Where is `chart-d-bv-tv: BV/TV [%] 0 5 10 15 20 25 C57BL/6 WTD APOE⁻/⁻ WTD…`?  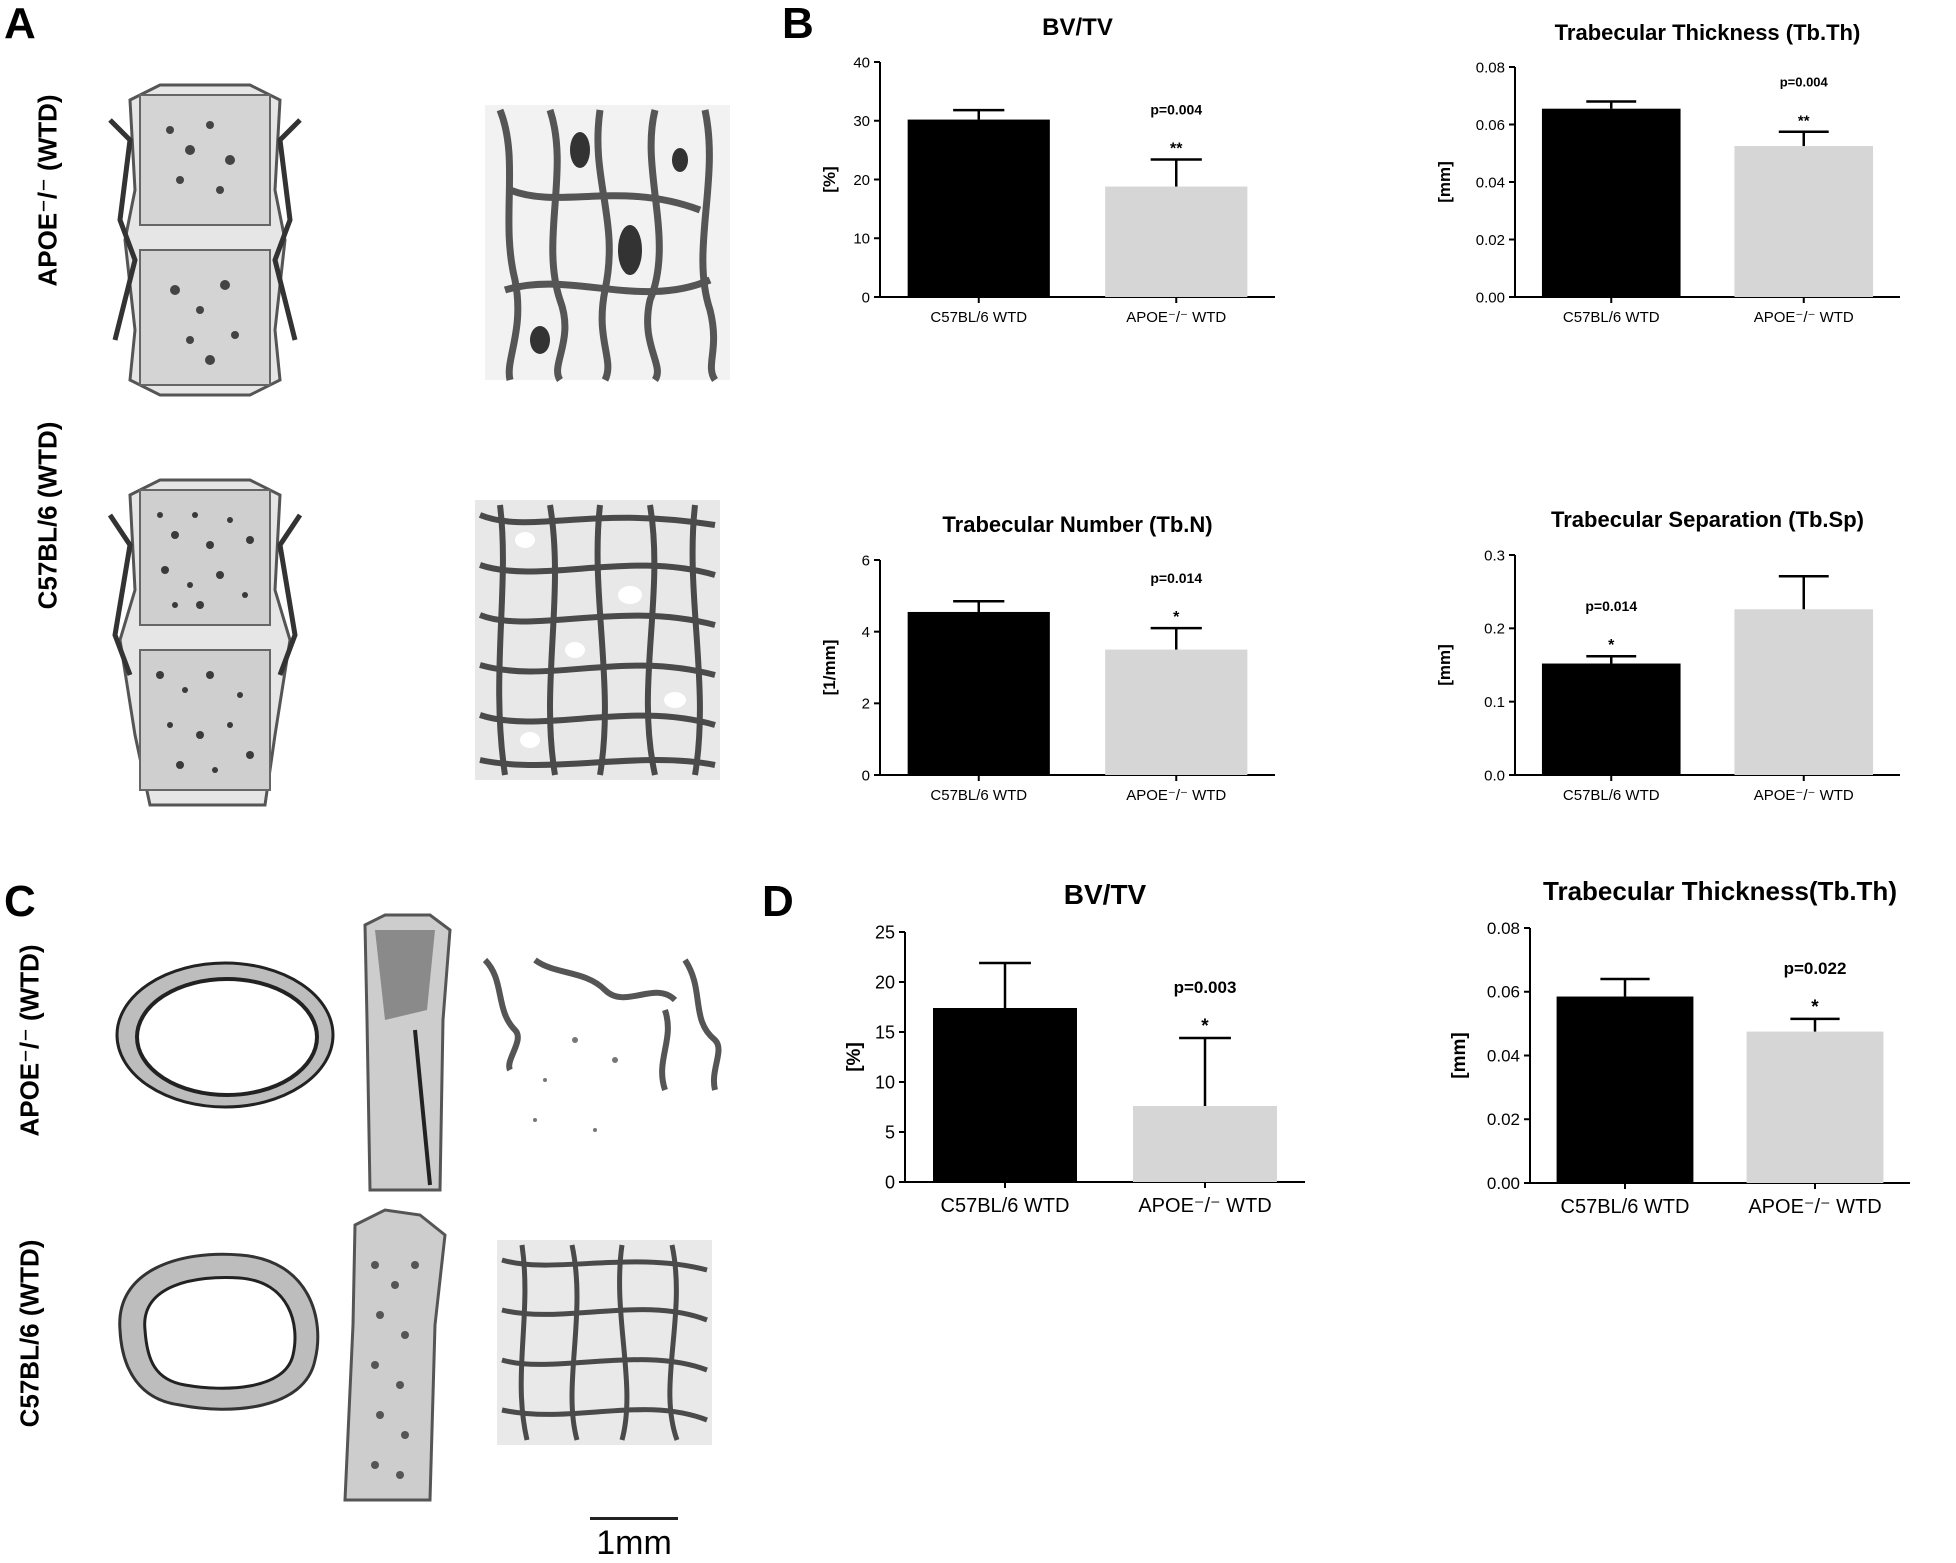 chart-d-bv-tv: BV/TV [%] 0 5 10 15 20 25 C57BL/6 WTD APOE⁻/⁻ WTD… is located at coordinates (1074, 1048).